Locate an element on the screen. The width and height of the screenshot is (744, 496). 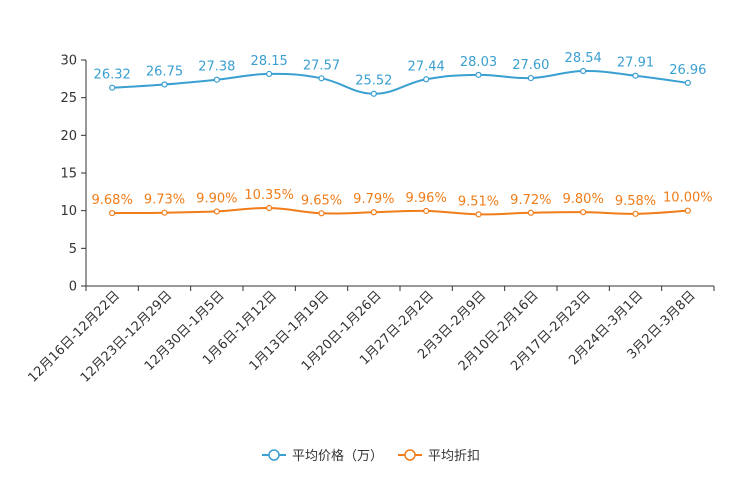
data-label: 27.57 is located at coordinates (321, 65).